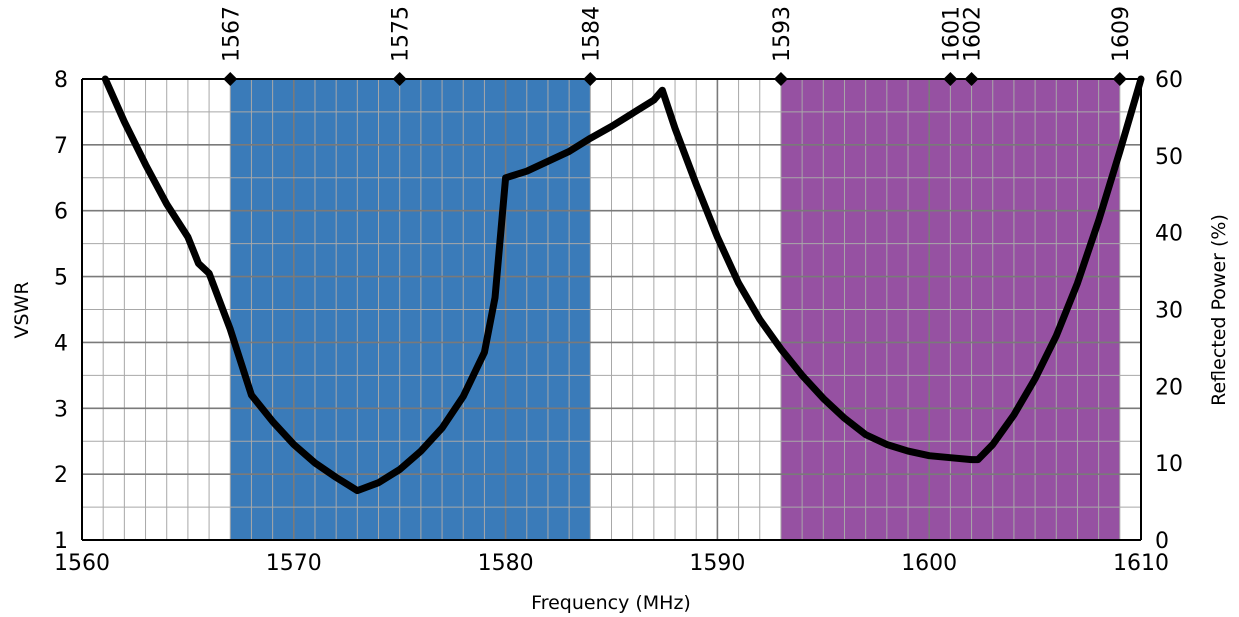 The image size is (1239, 617). Describe the element at coordinates (61, 80) in the screenshot. I see `y-tick-label: 8` at that location.